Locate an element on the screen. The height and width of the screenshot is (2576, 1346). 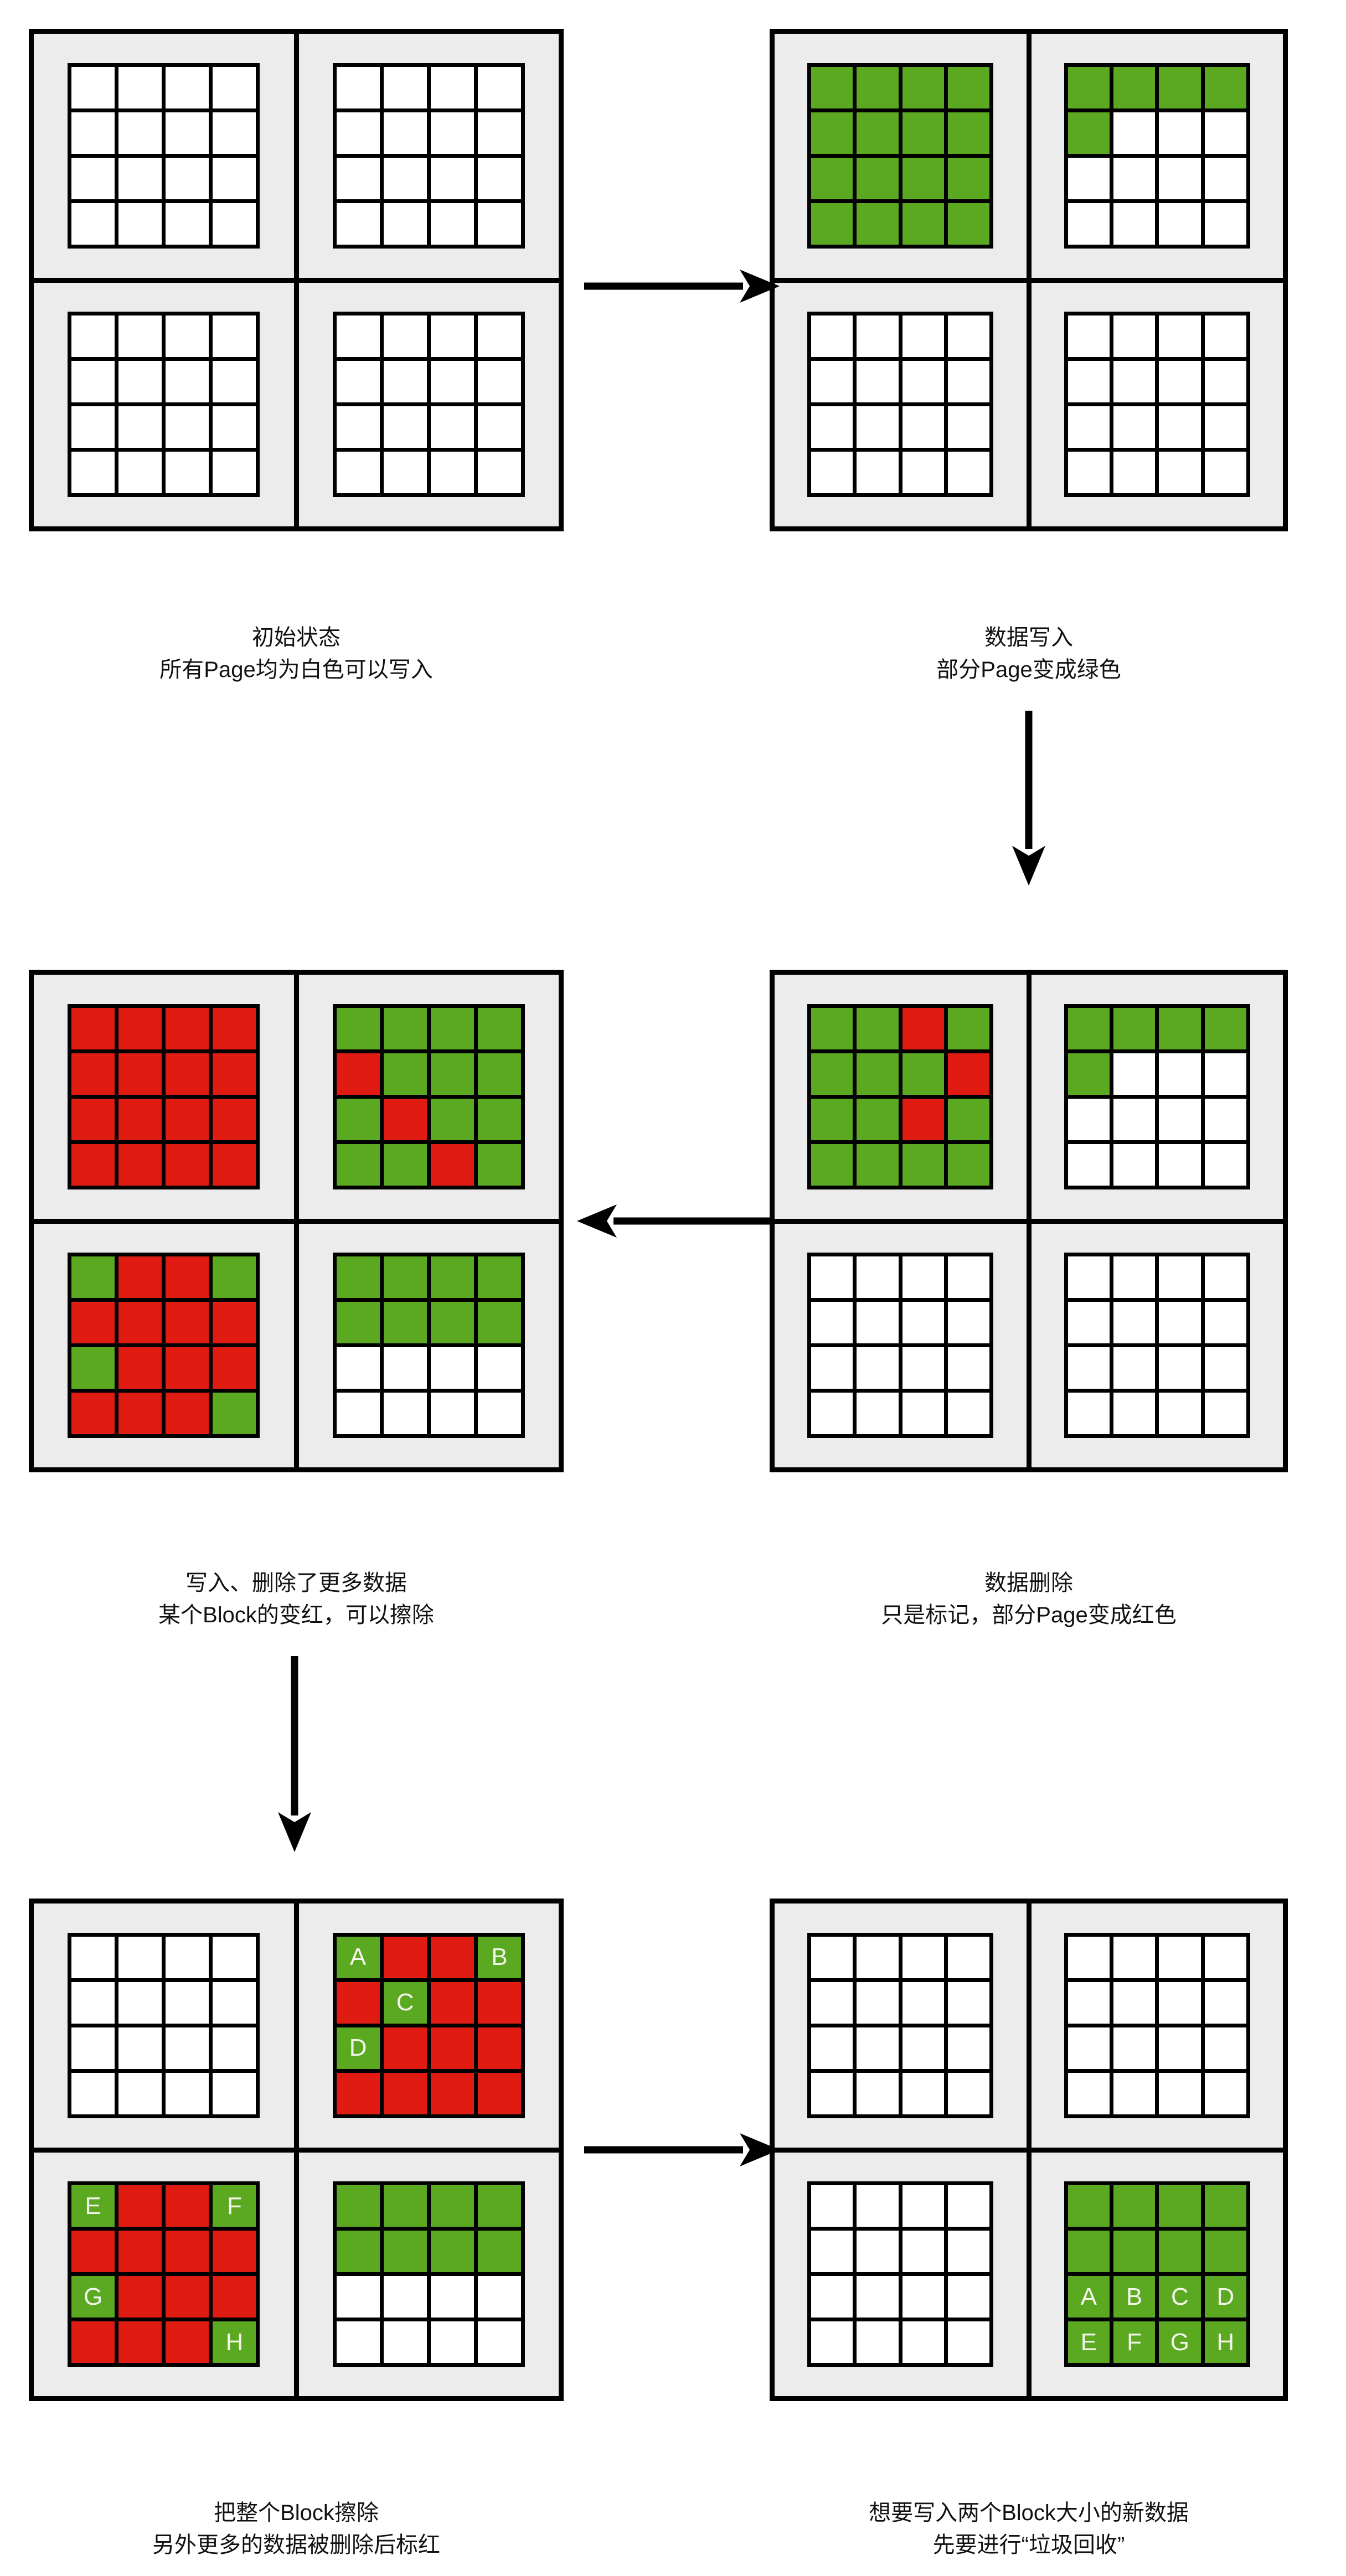
page-valid: H is located at coordinates (234, 2342).